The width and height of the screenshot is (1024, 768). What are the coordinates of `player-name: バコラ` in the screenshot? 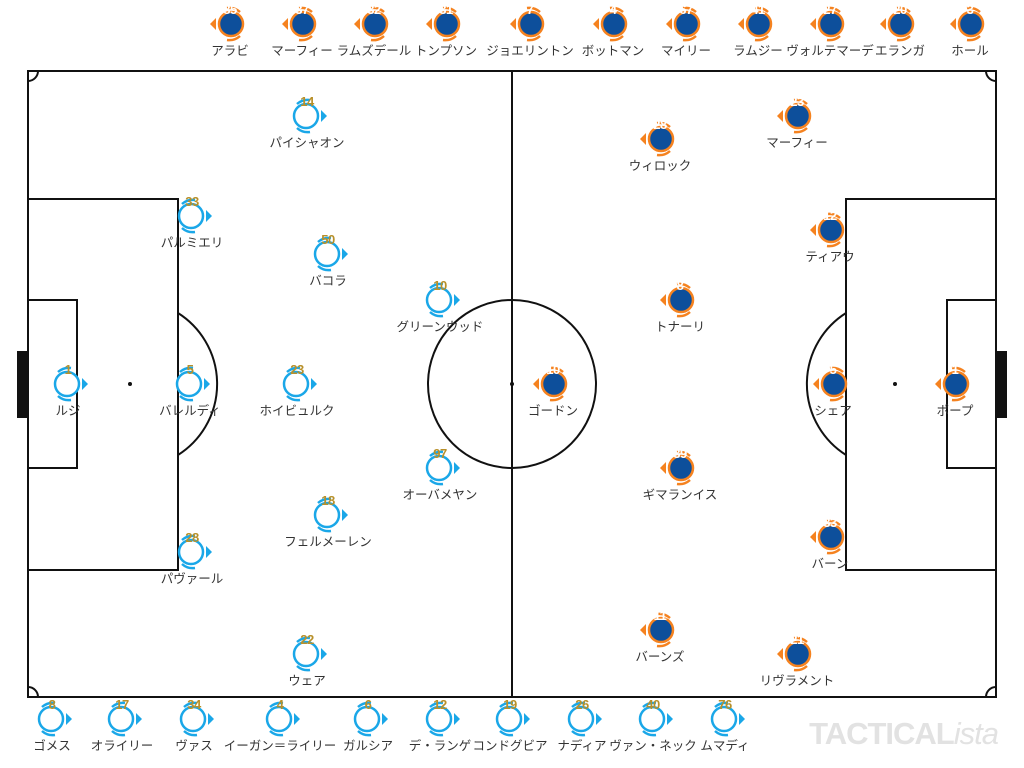 It's located at (328, 280).